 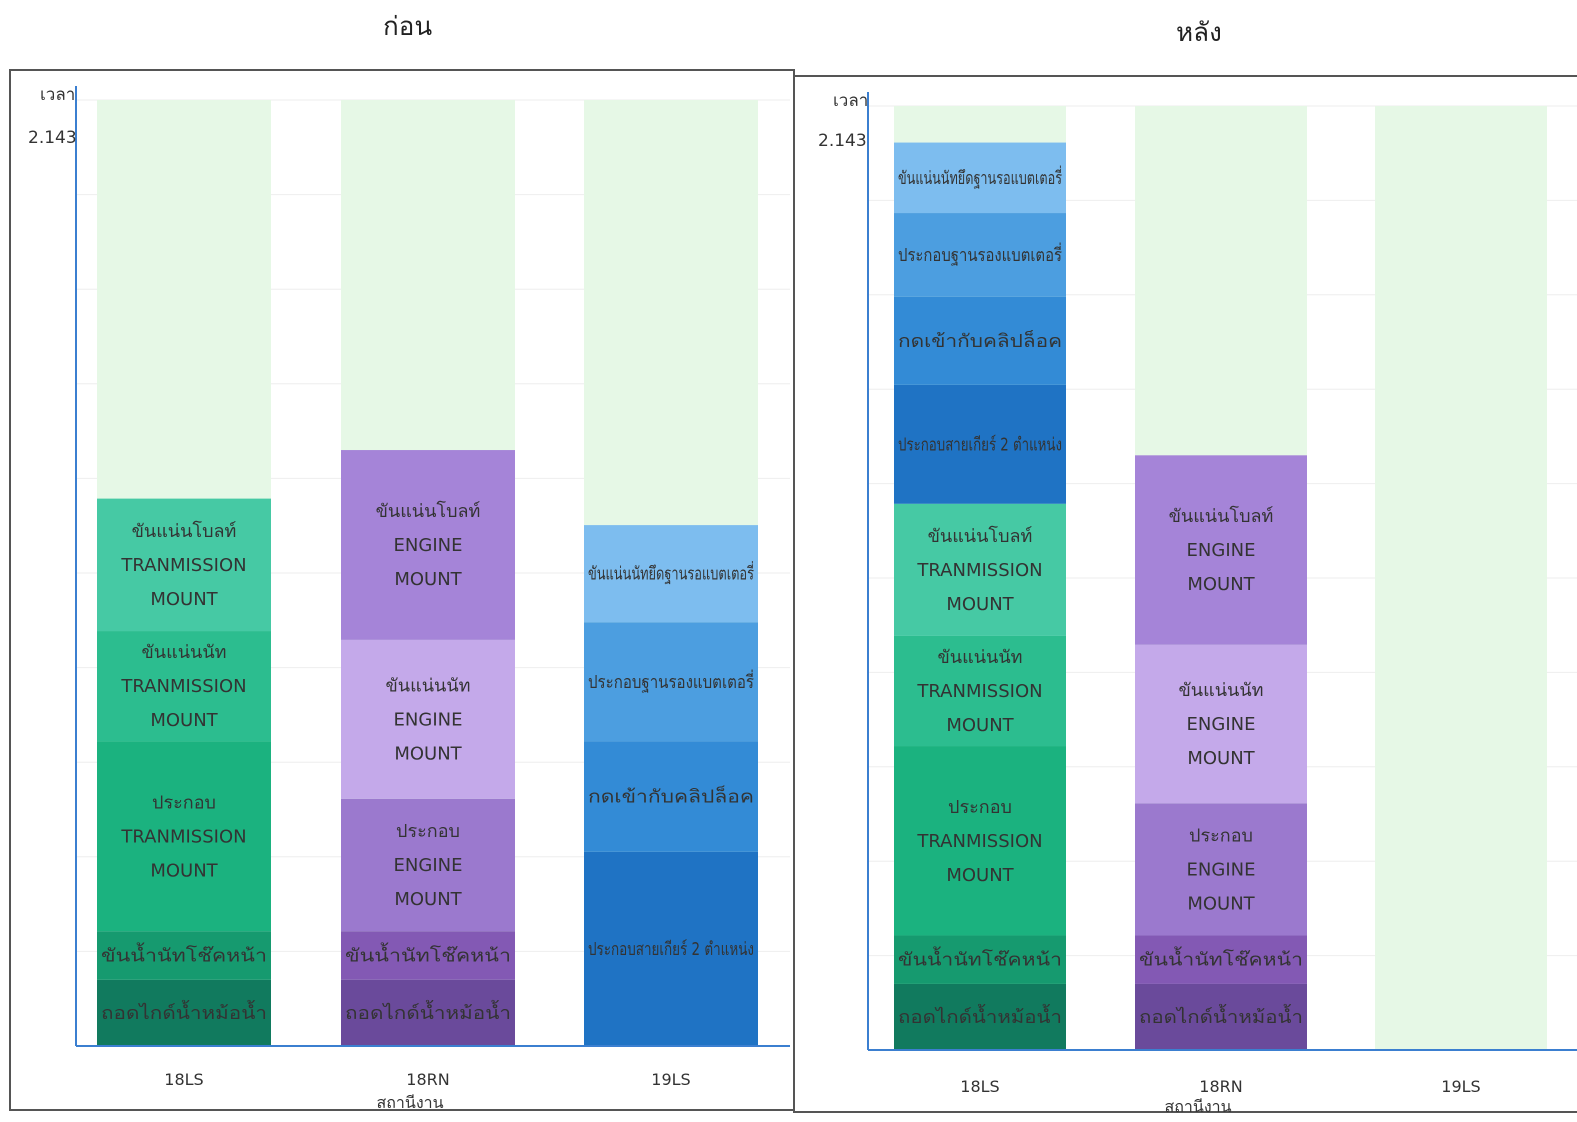 I want to click on capacity-column, so click(x=1461, y=578).